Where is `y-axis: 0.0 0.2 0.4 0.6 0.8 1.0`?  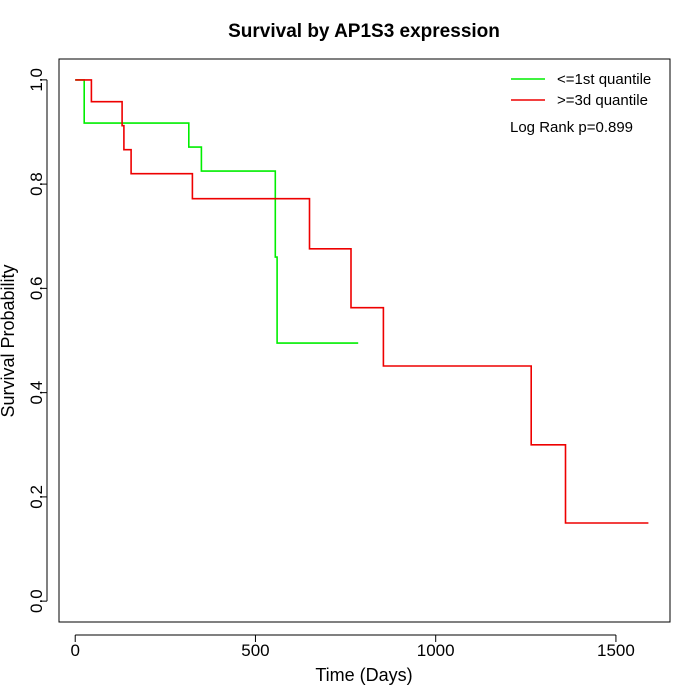
y-axis: 0.0 0.2 0.4 0.6 0.8 1.0 is located at coordinates (37, 340).